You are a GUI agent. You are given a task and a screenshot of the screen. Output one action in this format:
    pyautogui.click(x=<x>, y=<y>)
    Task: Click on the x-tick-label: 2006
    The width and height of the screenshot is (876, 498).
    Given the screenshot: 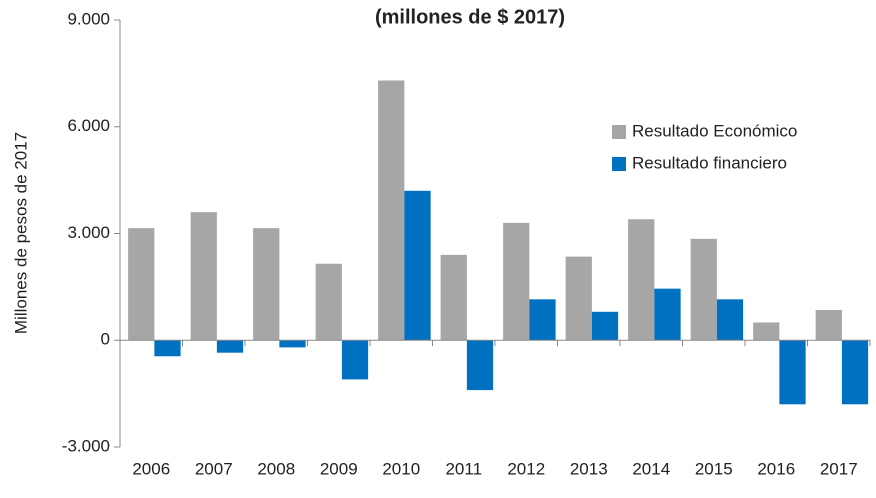 What is the action you would take?
    pyautogui.click(x=151, y=468)
    